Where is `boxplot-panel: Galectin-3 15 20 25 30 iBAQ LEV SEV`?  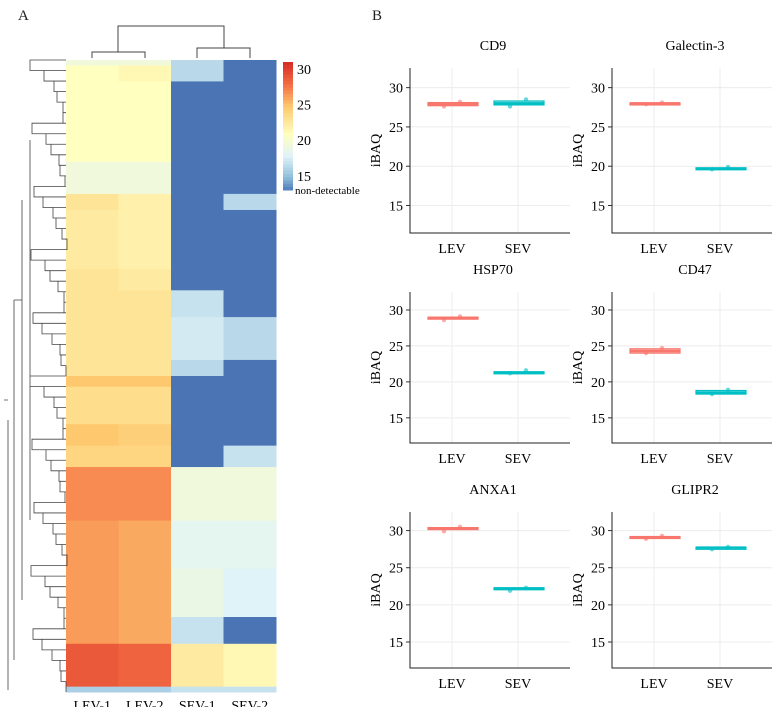 boxplot-panel: Galectin-3 15 20 25 30 iBAQ LEV SEV is located at coordinates (671, 148).